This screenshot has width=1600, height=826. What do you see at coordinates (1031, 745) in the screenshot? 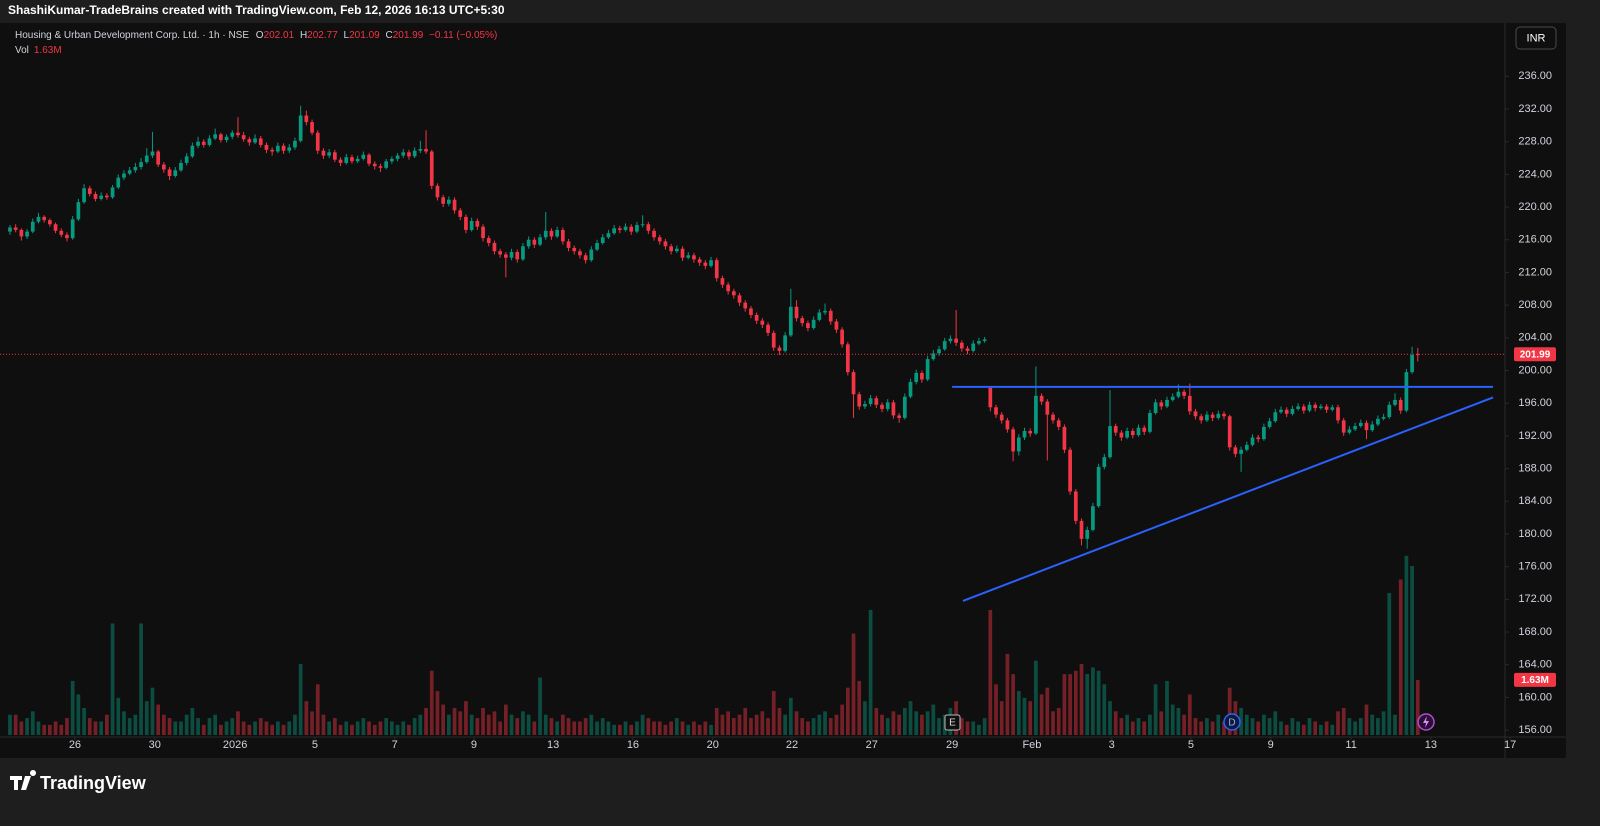
I see `x-tick-label: Feb` at bounding box center [1031, 745].